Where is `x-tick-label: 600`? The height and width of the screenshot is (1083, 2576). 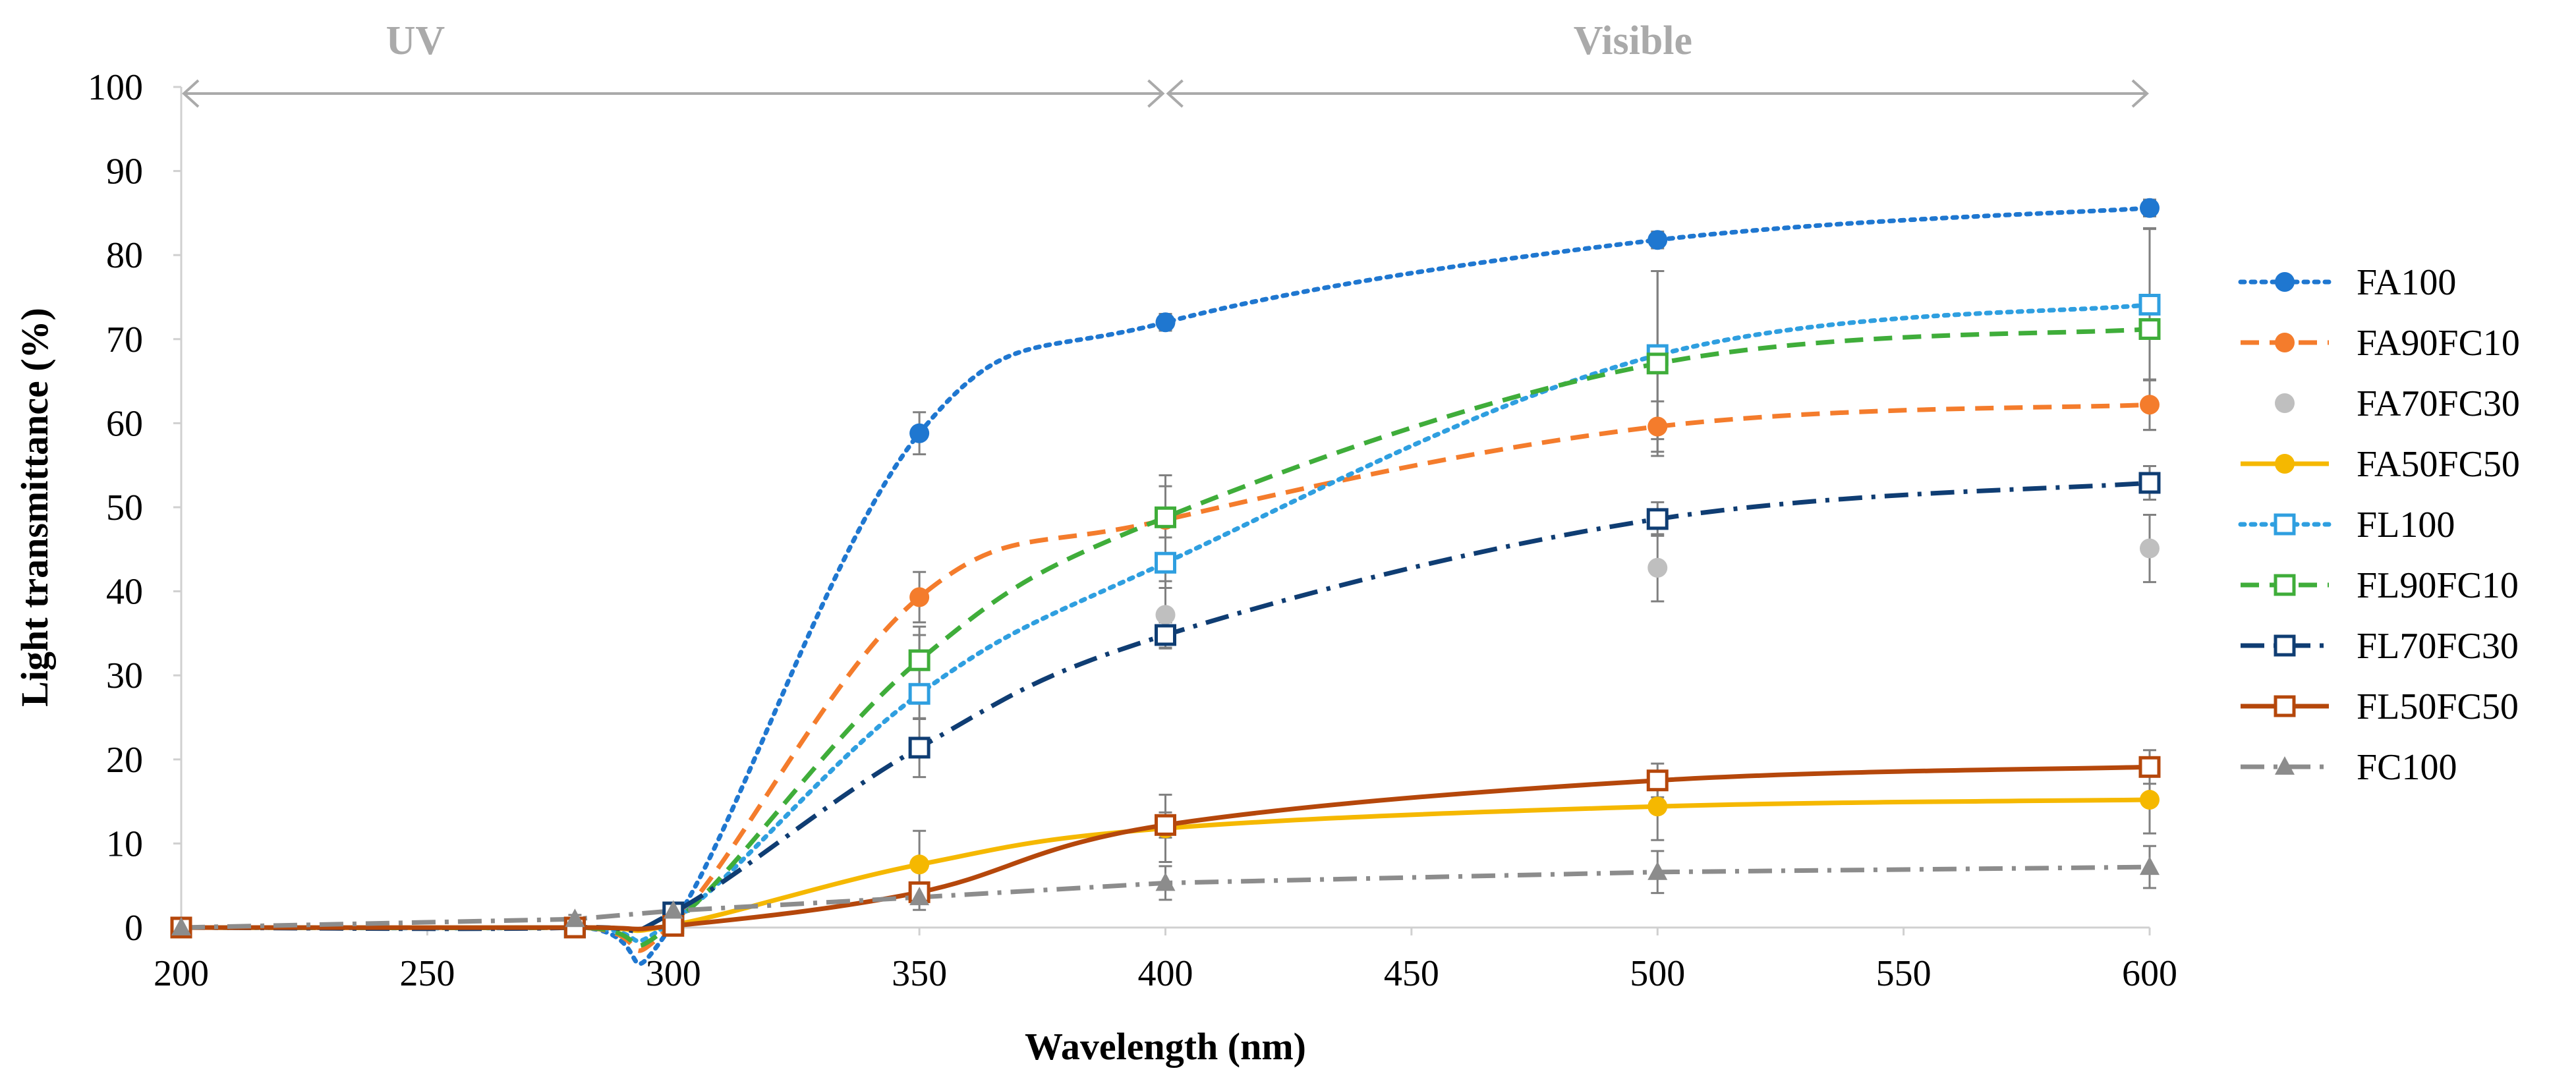 x-tick-label: 600 is located at coordinates (2149, 973).